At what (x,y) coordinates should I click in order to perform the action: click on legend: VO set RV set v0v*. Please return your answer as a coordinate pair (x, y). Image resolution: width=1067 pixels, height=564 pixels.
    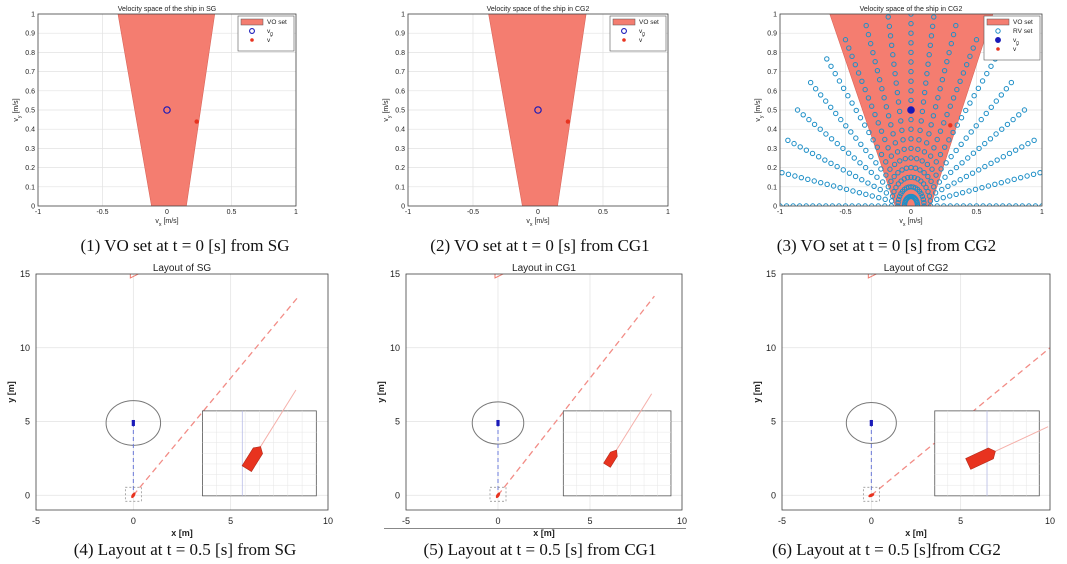
    Looking at the image, I should click on (1012, 38).